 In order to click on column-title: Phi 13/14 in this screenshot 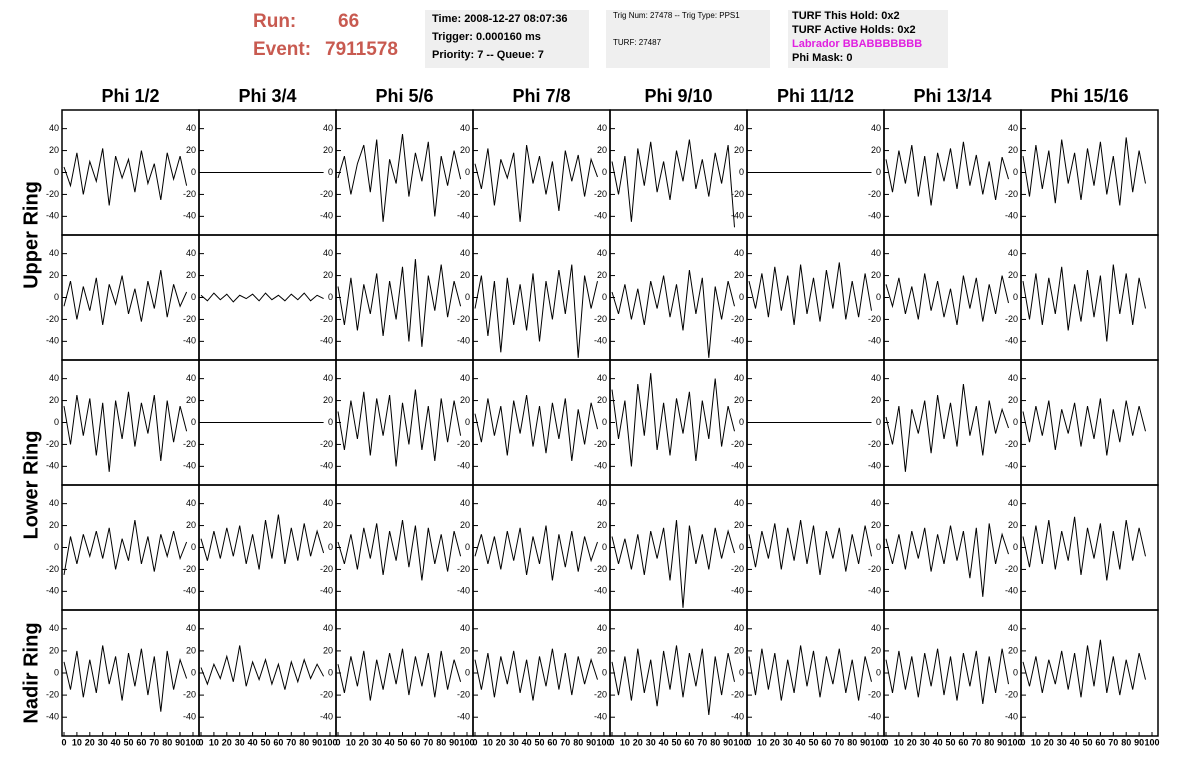, I will do `click(952, 96)`.